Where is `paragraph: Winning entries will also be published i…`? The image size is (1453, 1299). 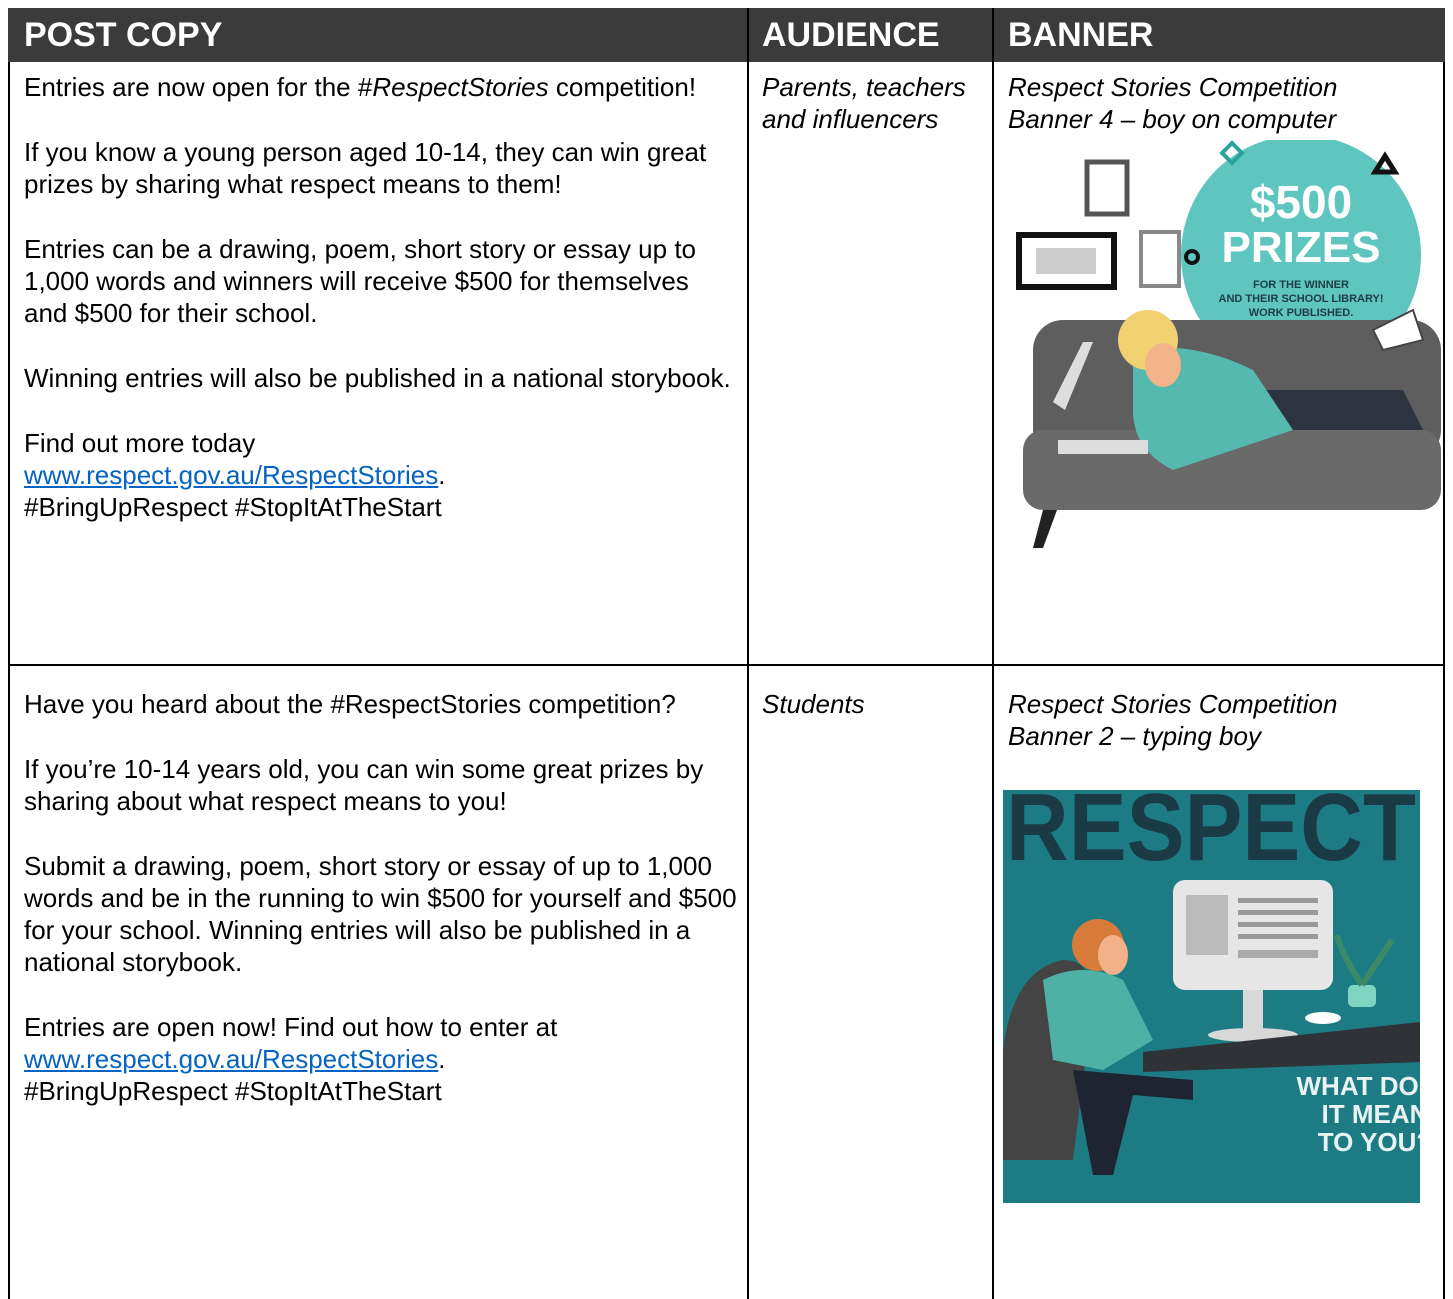
paragraph: Winning entries will also be published i… is located at coordinates (377, 378).